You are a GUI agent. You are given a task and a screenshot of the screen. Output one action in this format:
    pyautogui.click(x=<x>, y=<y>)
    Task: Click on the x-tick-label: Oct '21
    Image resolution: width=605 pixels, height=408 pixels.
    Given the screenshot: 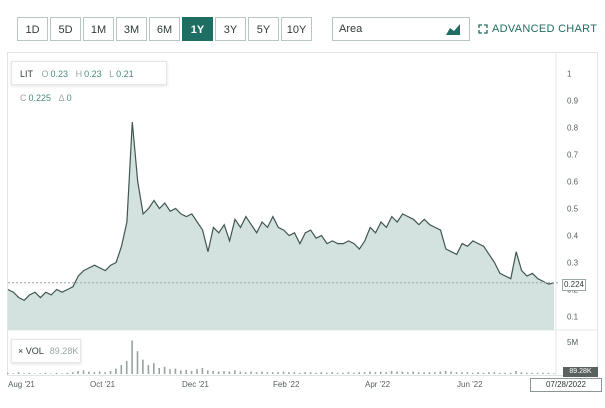 What is the action you would take?
    pyautogui.click(x=103, y=384)
    